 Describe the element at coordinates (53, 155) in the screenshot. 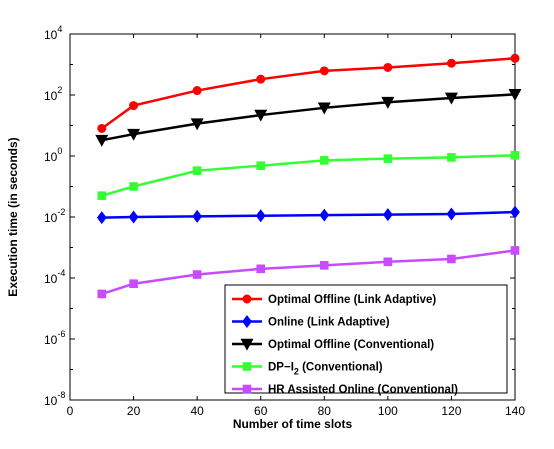

I see `y-tick-label: 10⁰` at that location.